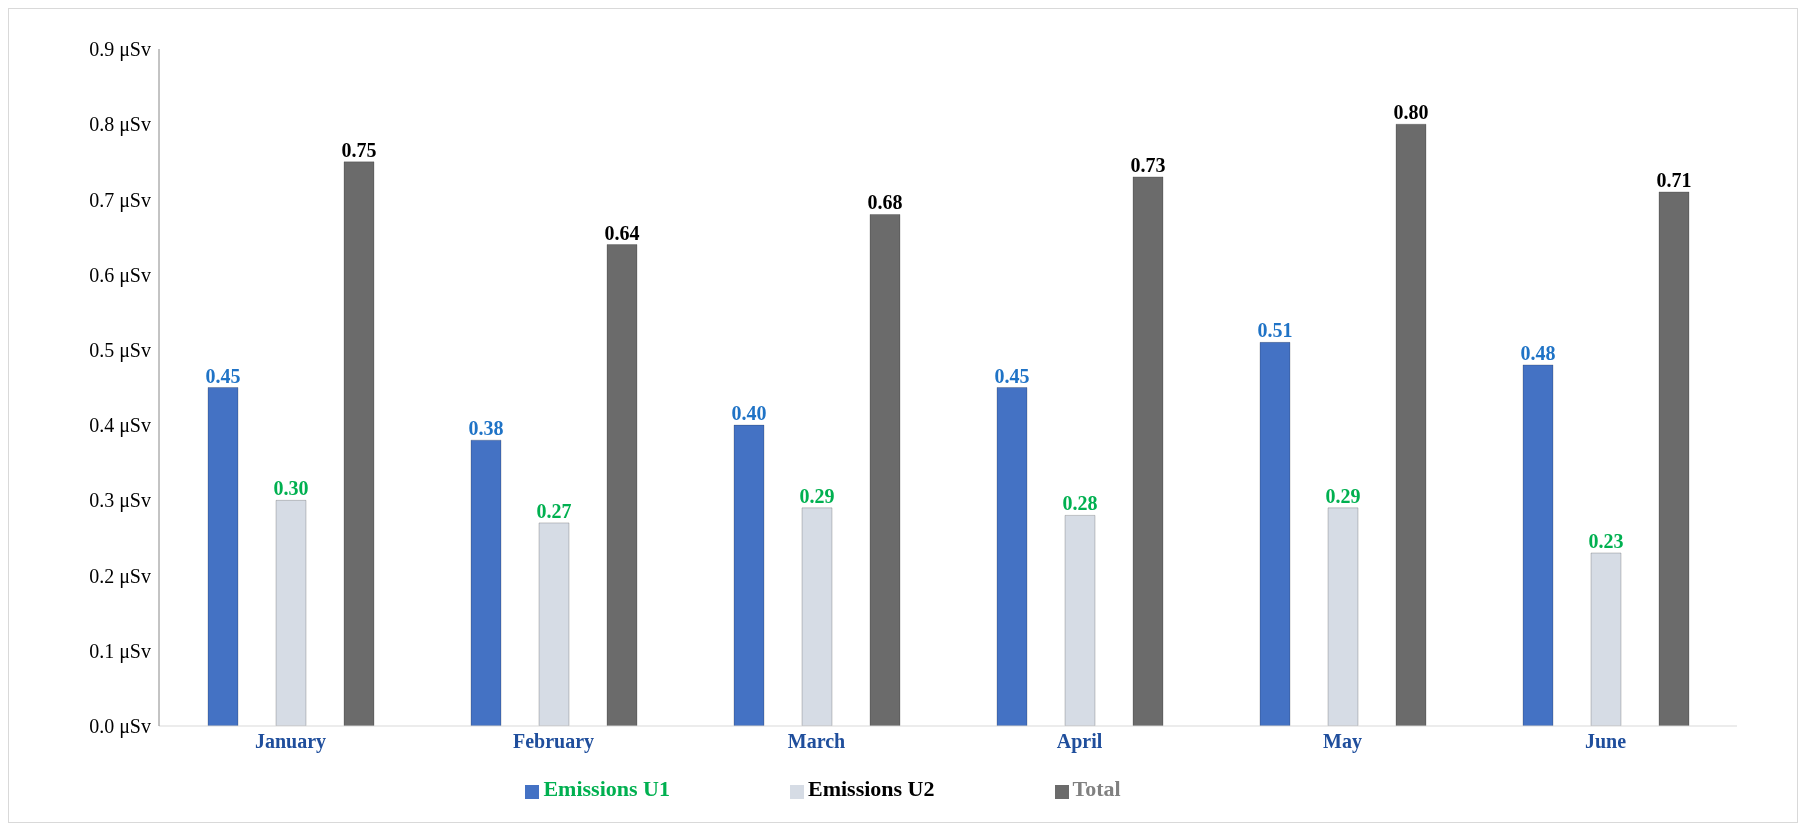  What do you see at coordinates (622, 232) in the screenshot?
I see `data-label: 0.64` at bounding box center [622, 232].